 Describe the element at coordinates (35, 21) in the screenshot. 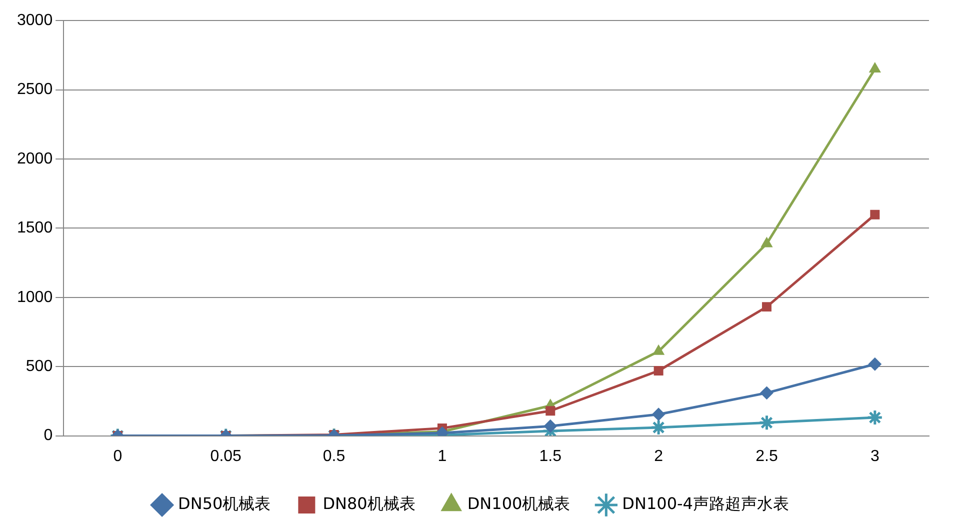

I see `y-tick-label: 3000` at that location.